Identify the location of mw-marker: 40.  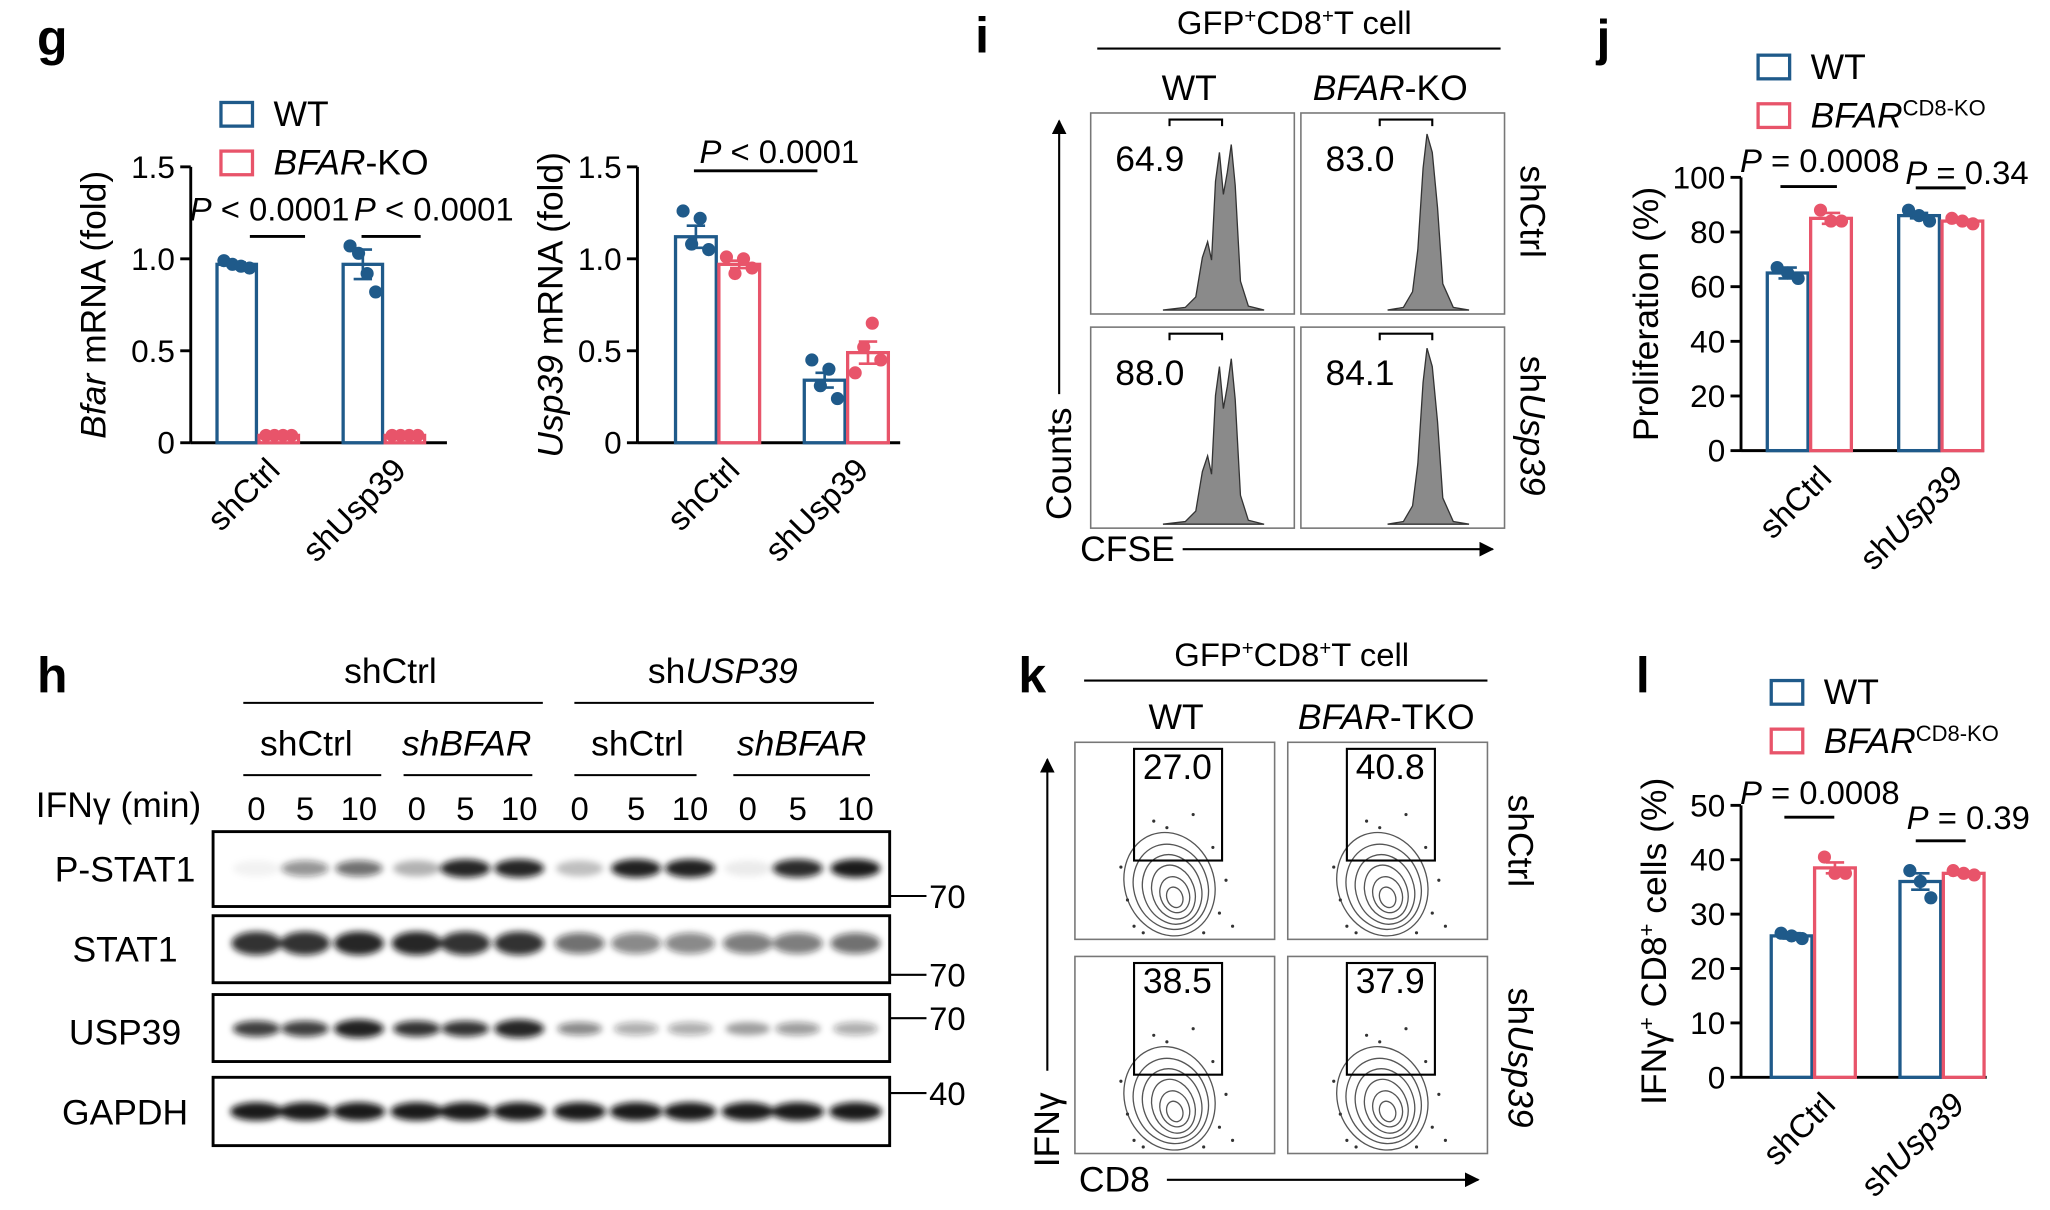
(947, 1093).